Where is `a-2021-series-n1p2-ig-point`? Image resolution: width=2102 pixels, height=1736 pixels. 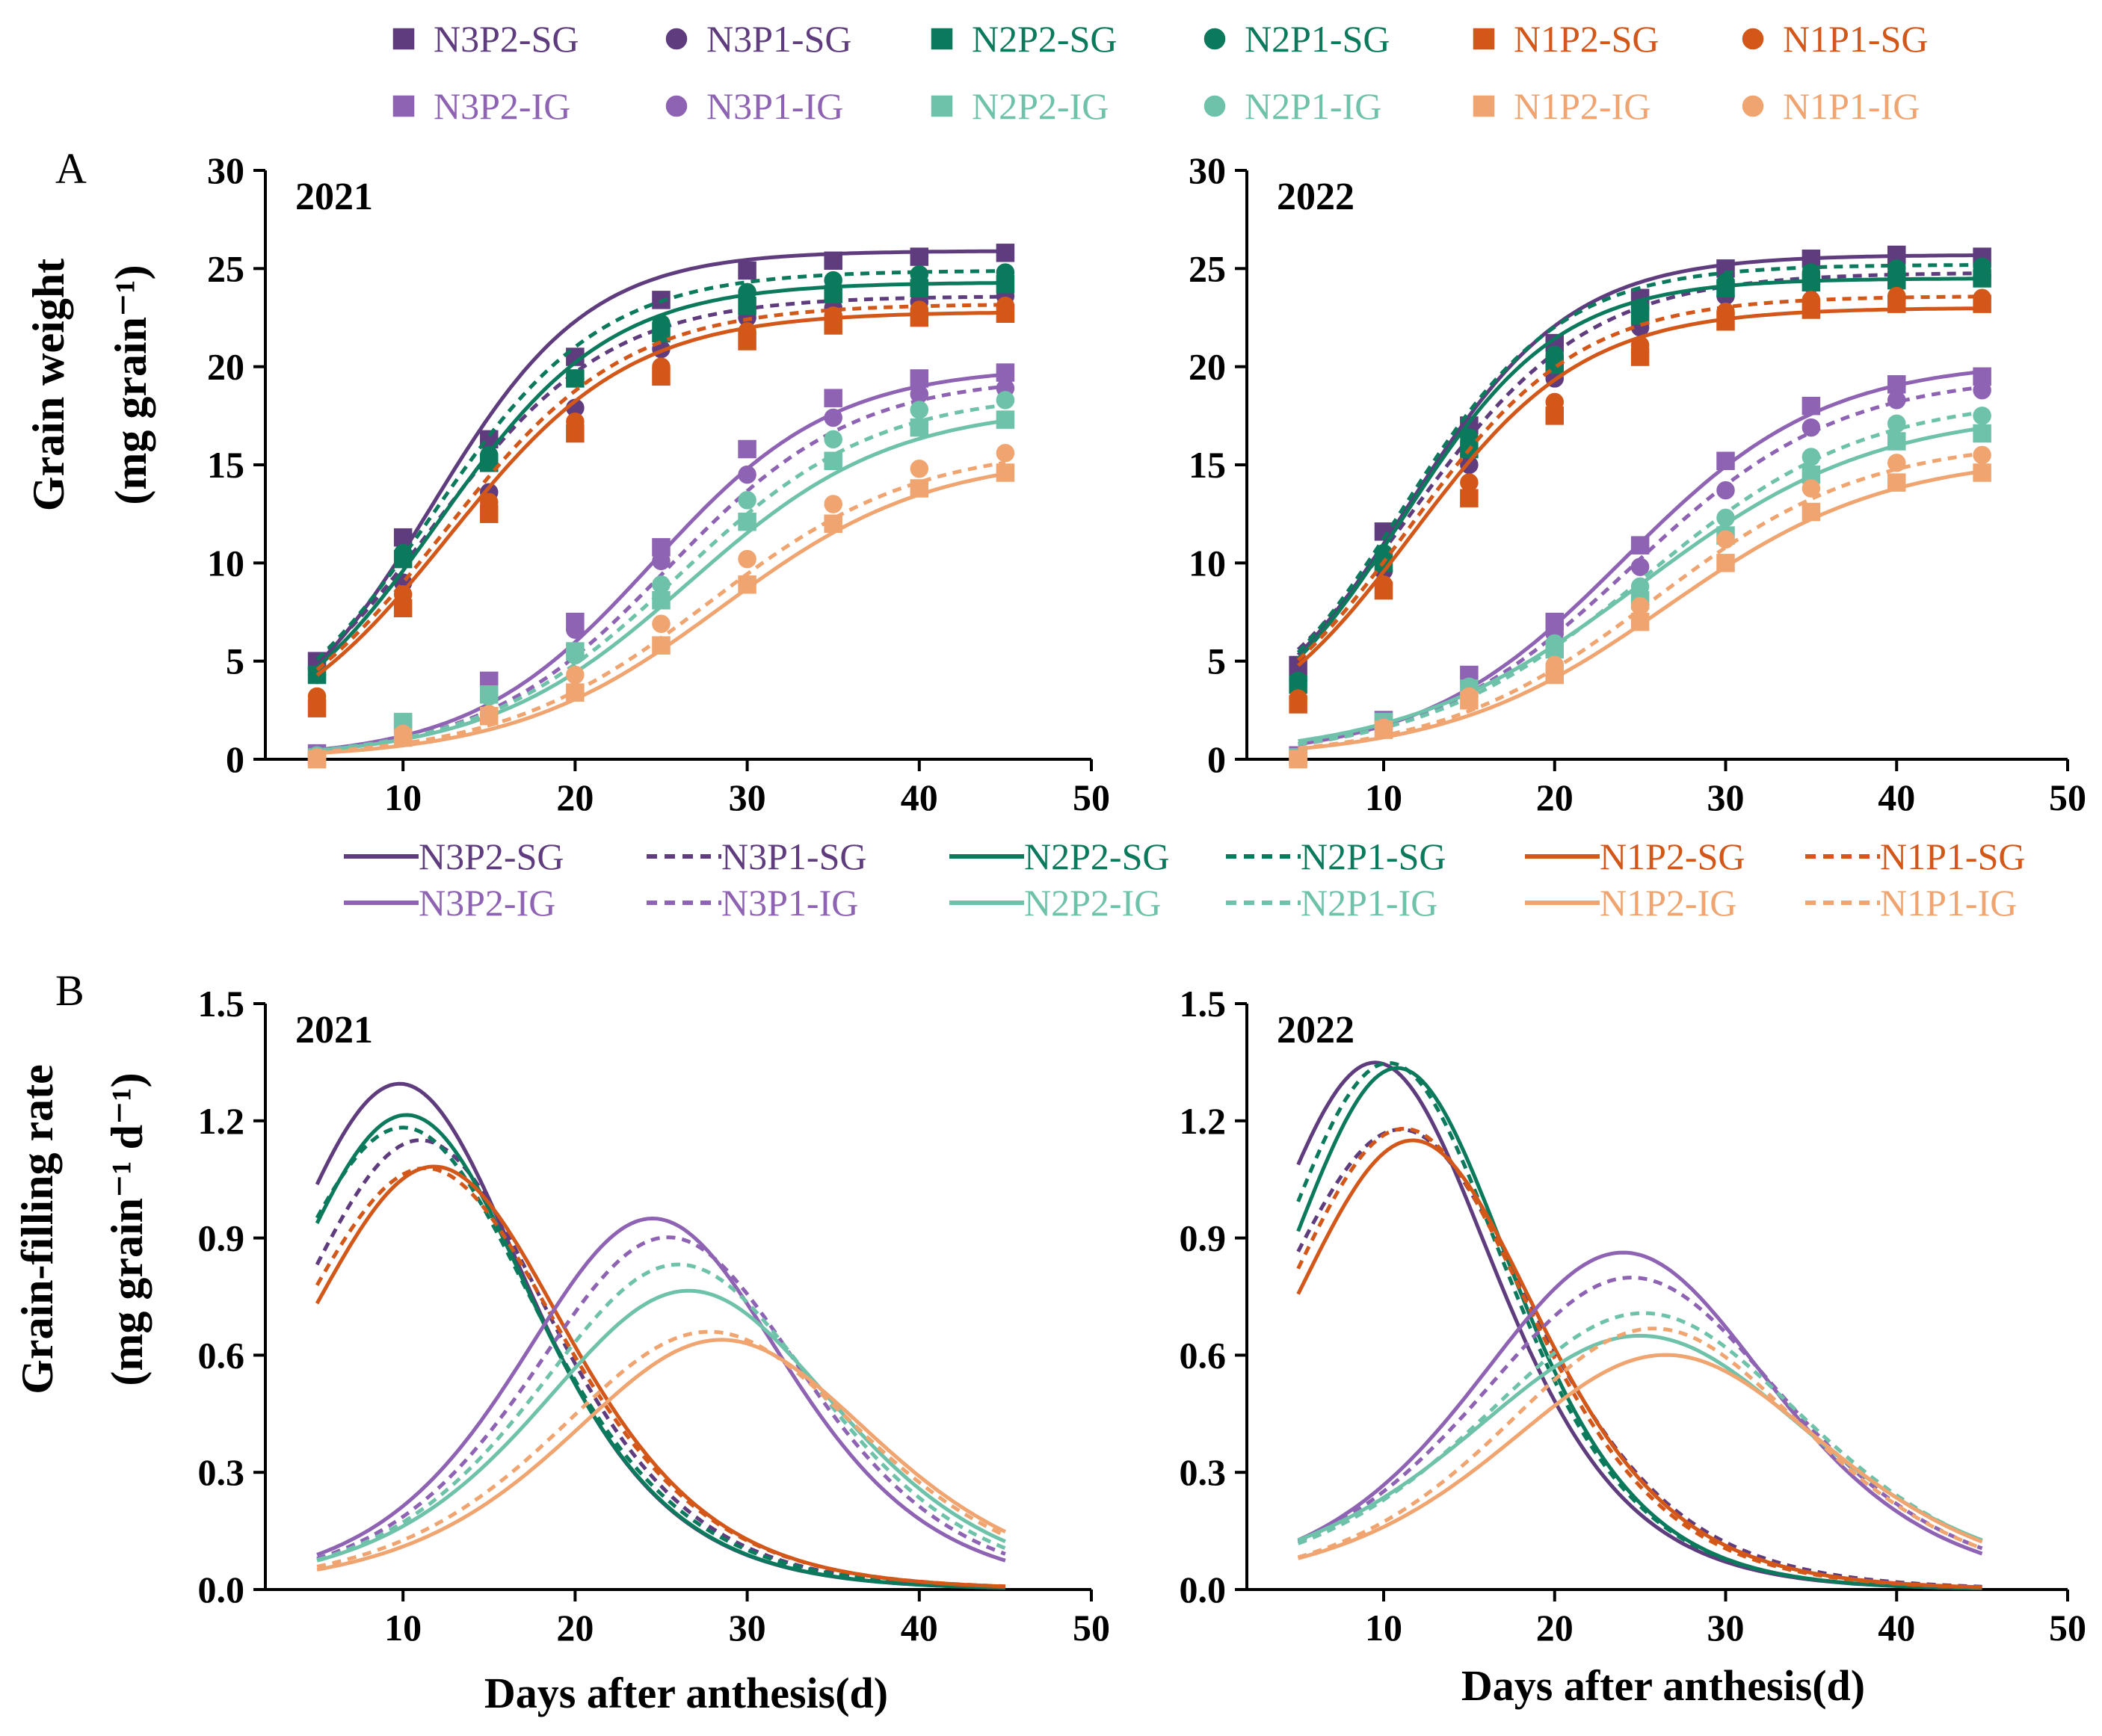 a-2021-series-n1p2-ig-point is located at coordinates (1005, 472).